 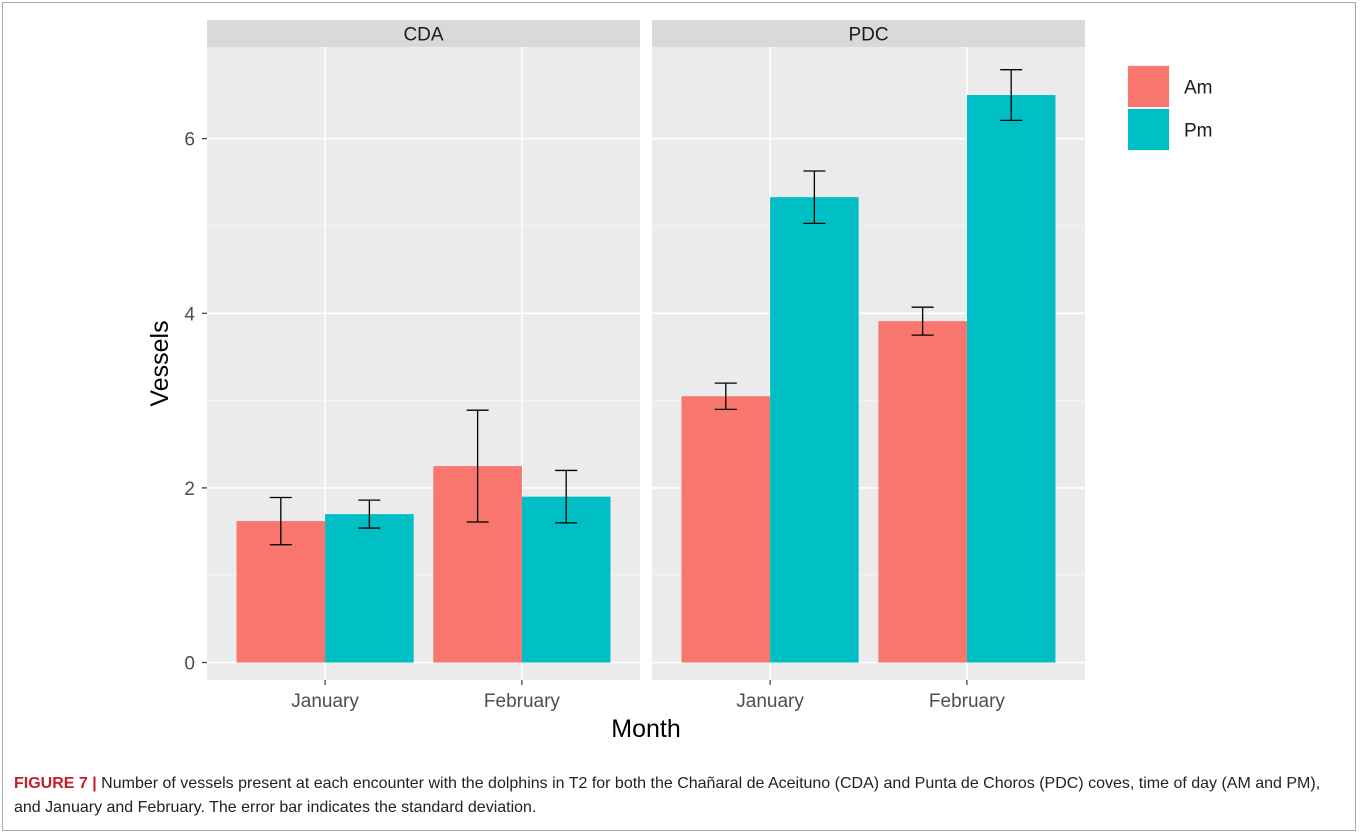 I want to click on bar-pdc-january-am, so click(x=726, y=529).